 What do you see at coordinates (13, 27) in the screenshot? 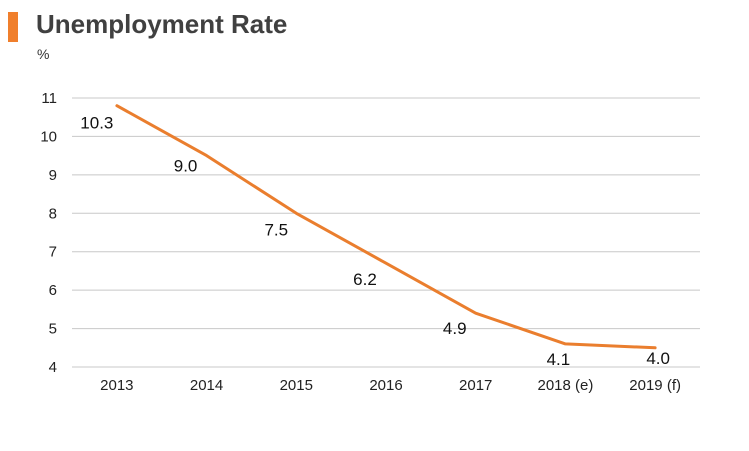
I see `title-accent-bar` at bounding box center [13, 27].